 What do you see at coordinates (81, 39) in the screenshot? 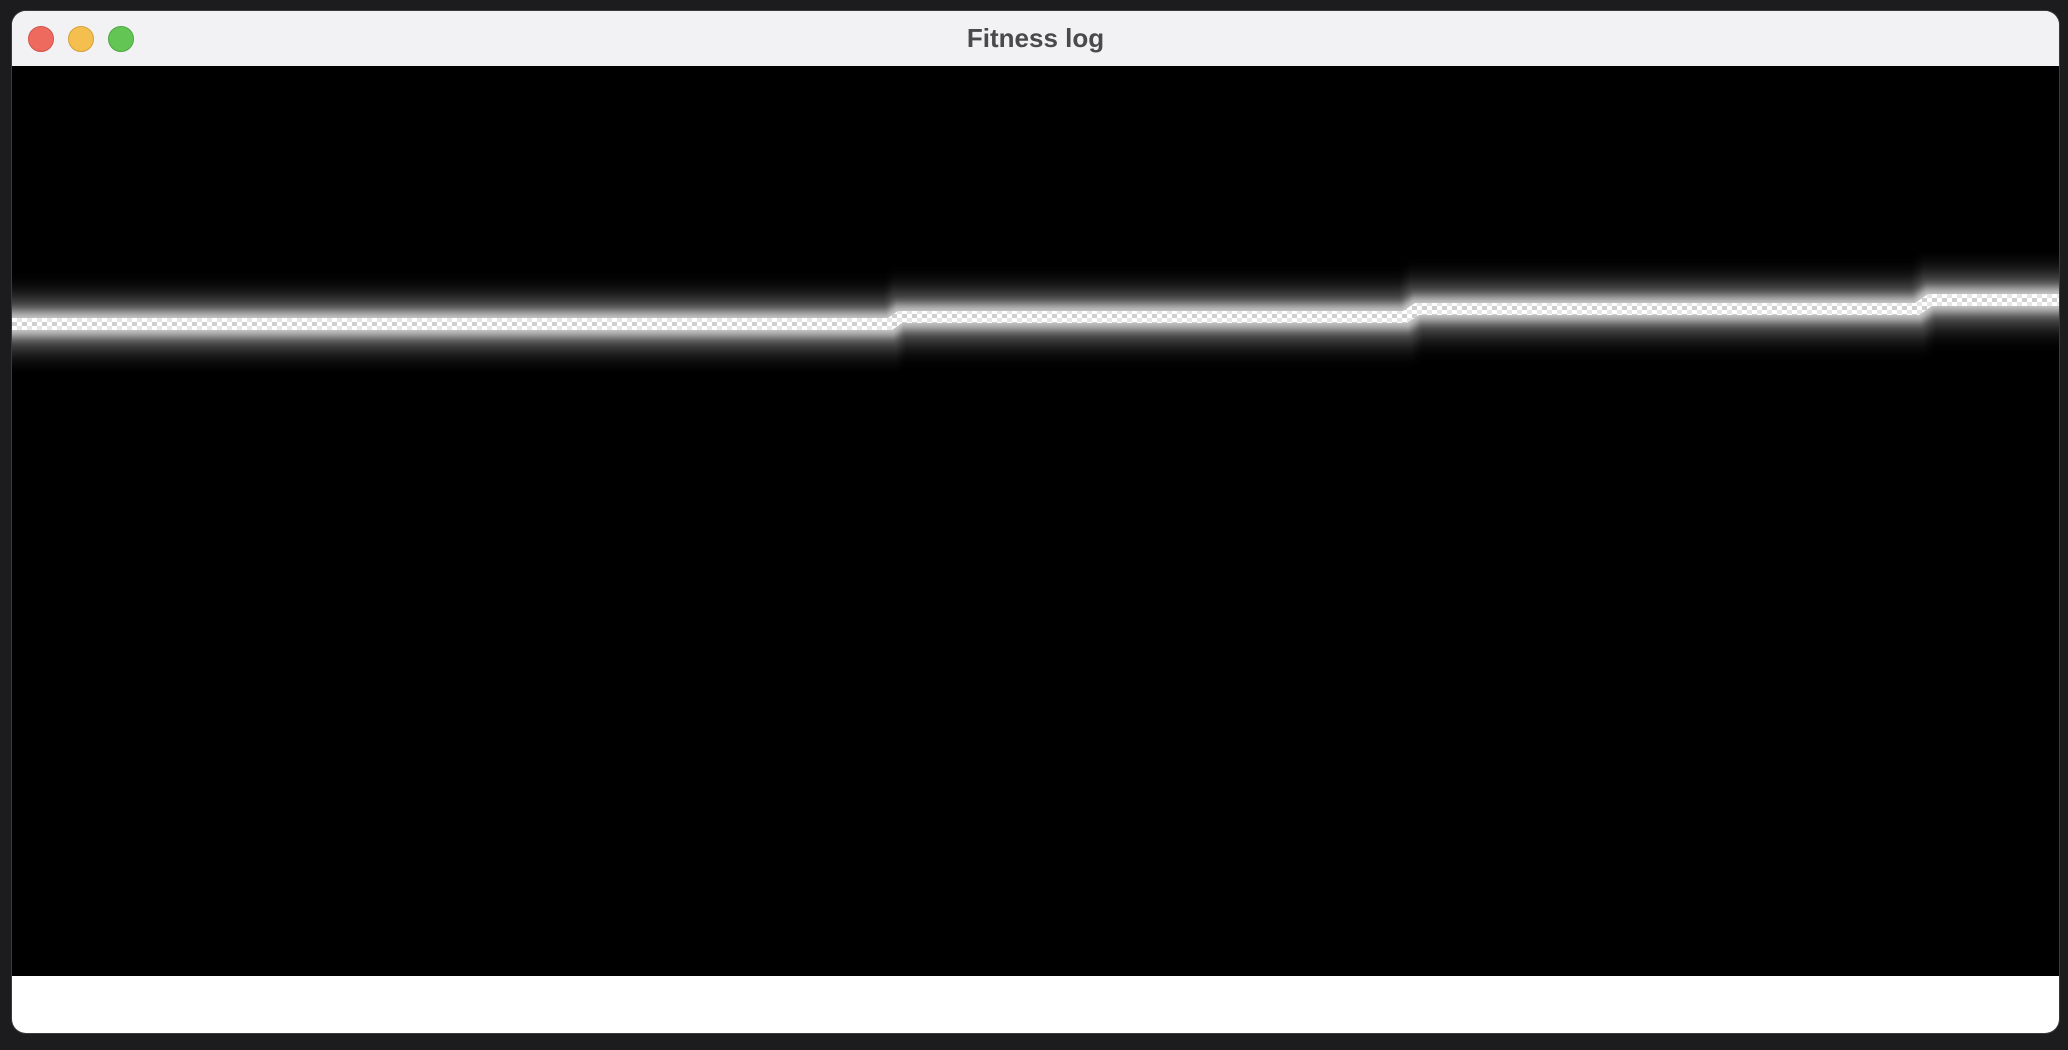
I see `minimize-button` at bounding box center [81, 39].